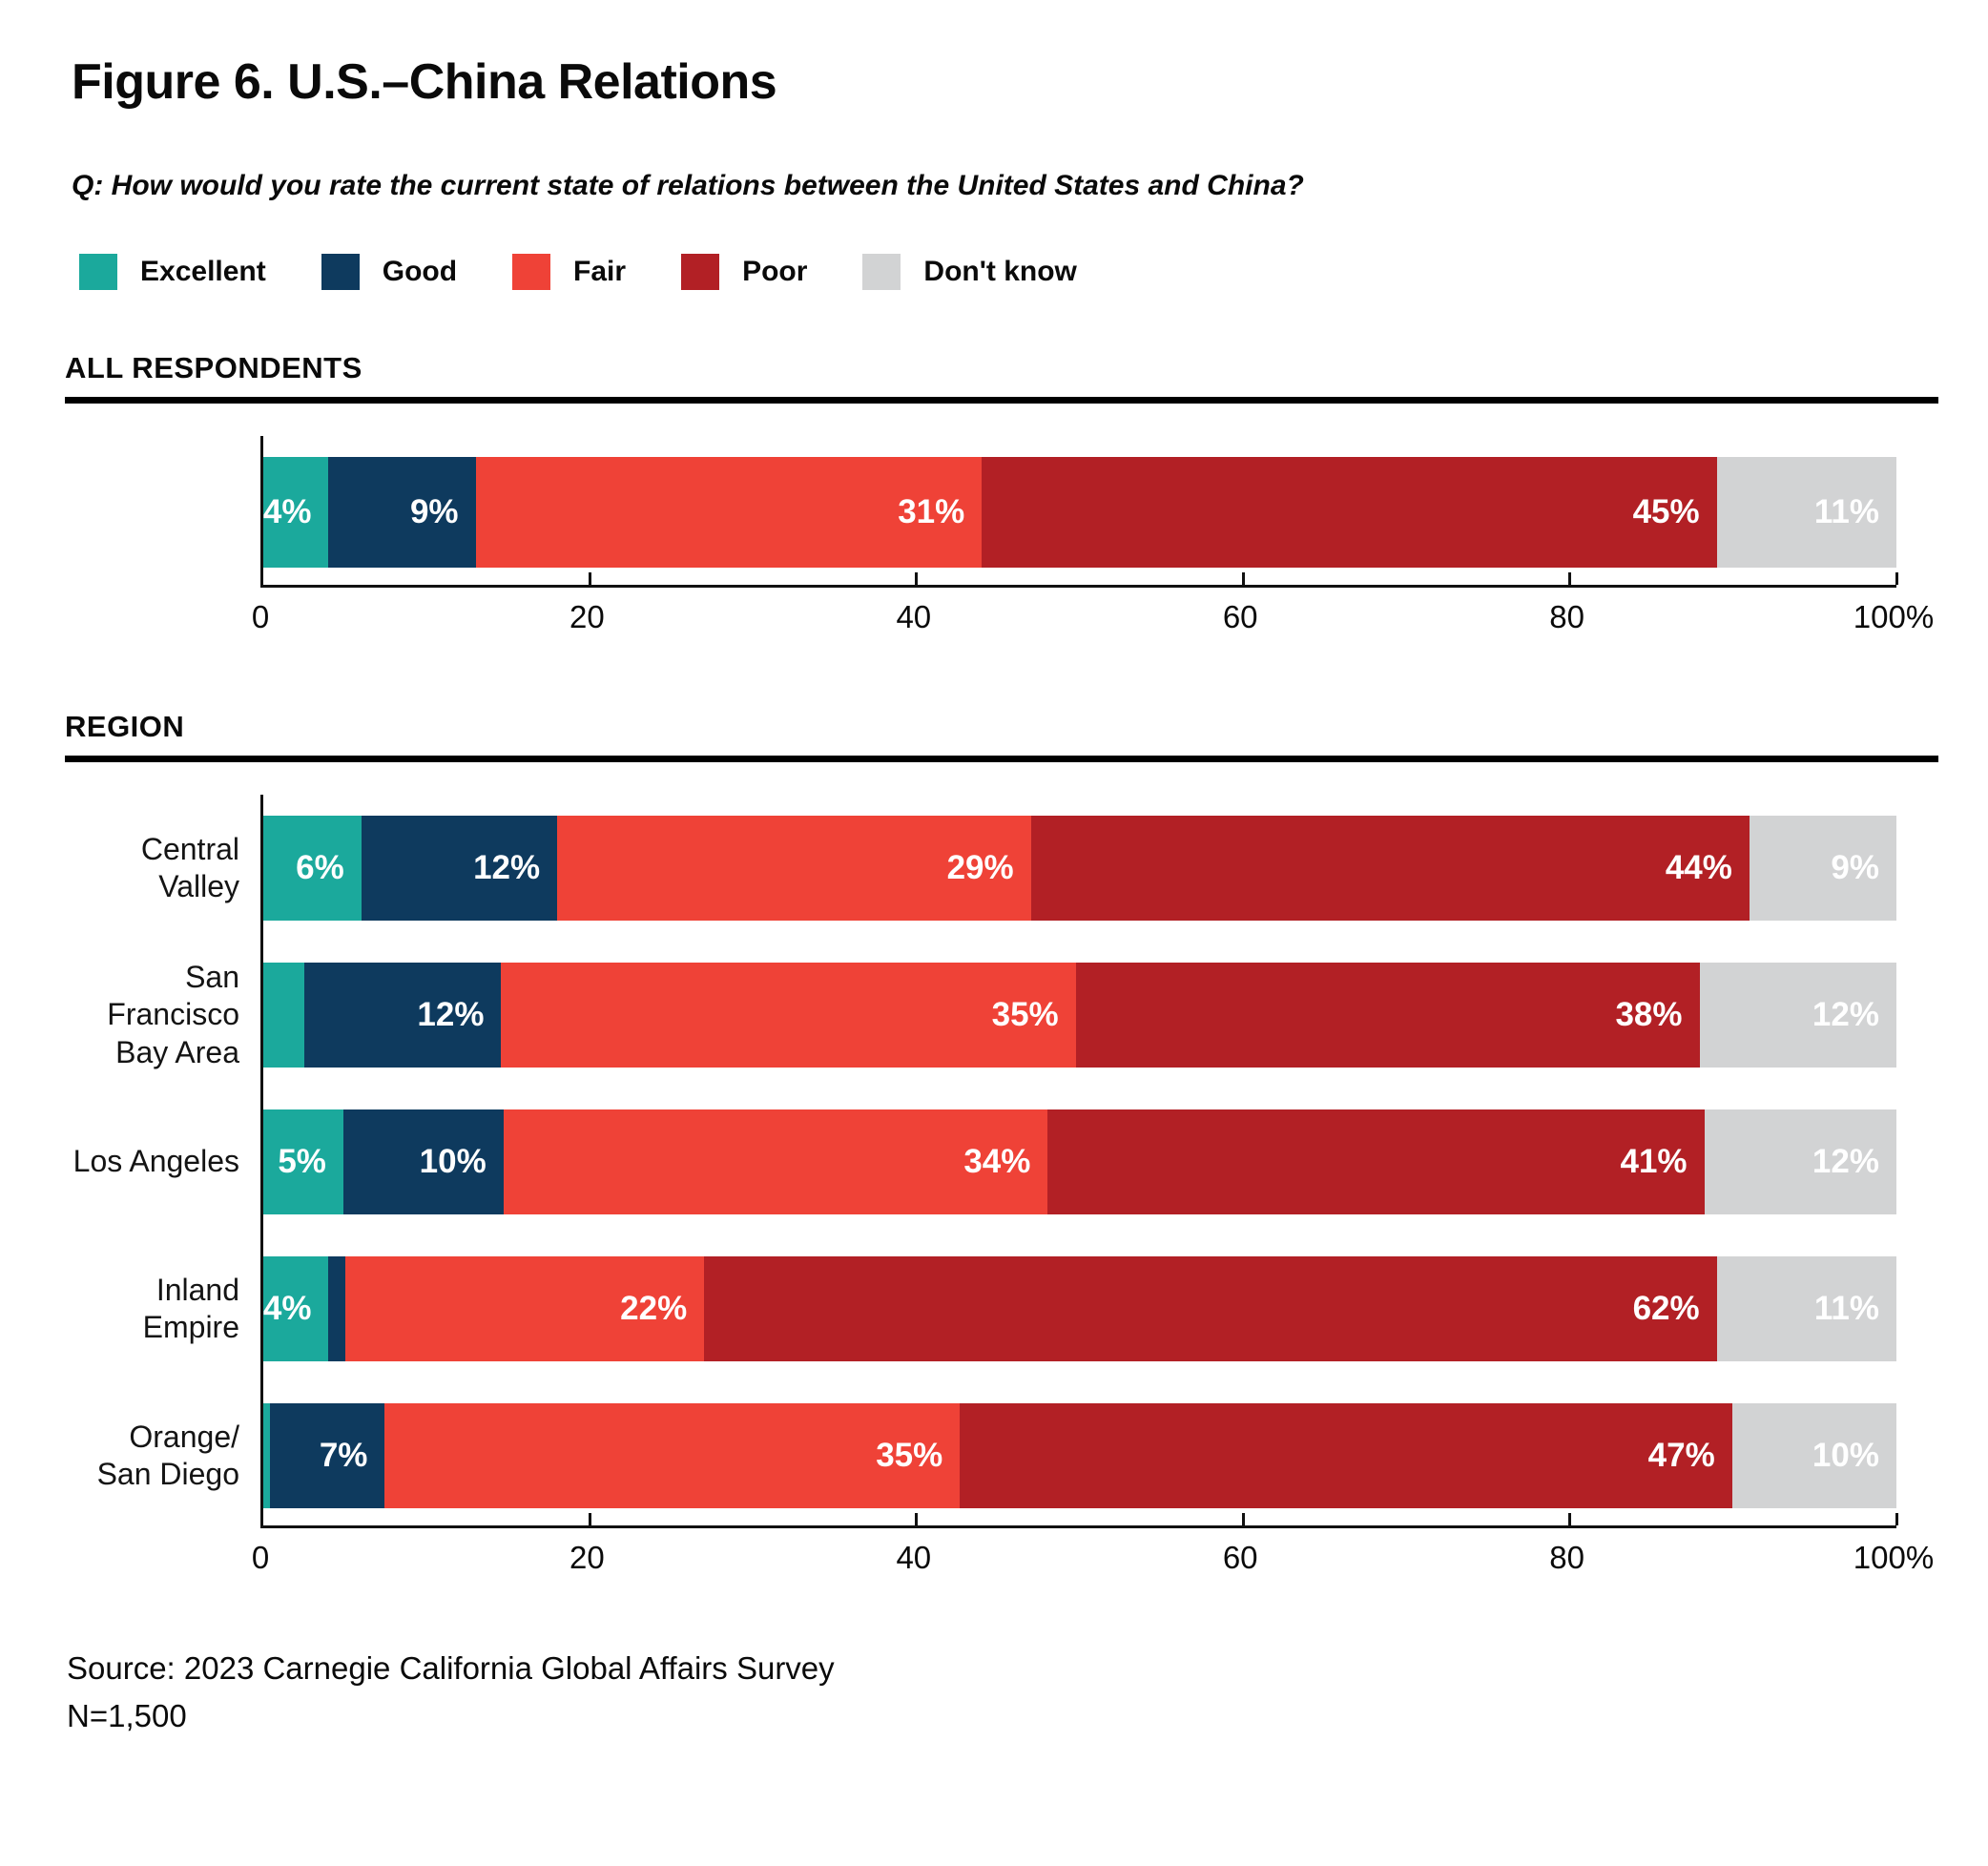 The width and height of the screenshot is (1988, 1866). What do you see at coordinates (569, 272) in the screenshot?
I see `legend-item-fair: Fair` at bounding box center [569, 272].